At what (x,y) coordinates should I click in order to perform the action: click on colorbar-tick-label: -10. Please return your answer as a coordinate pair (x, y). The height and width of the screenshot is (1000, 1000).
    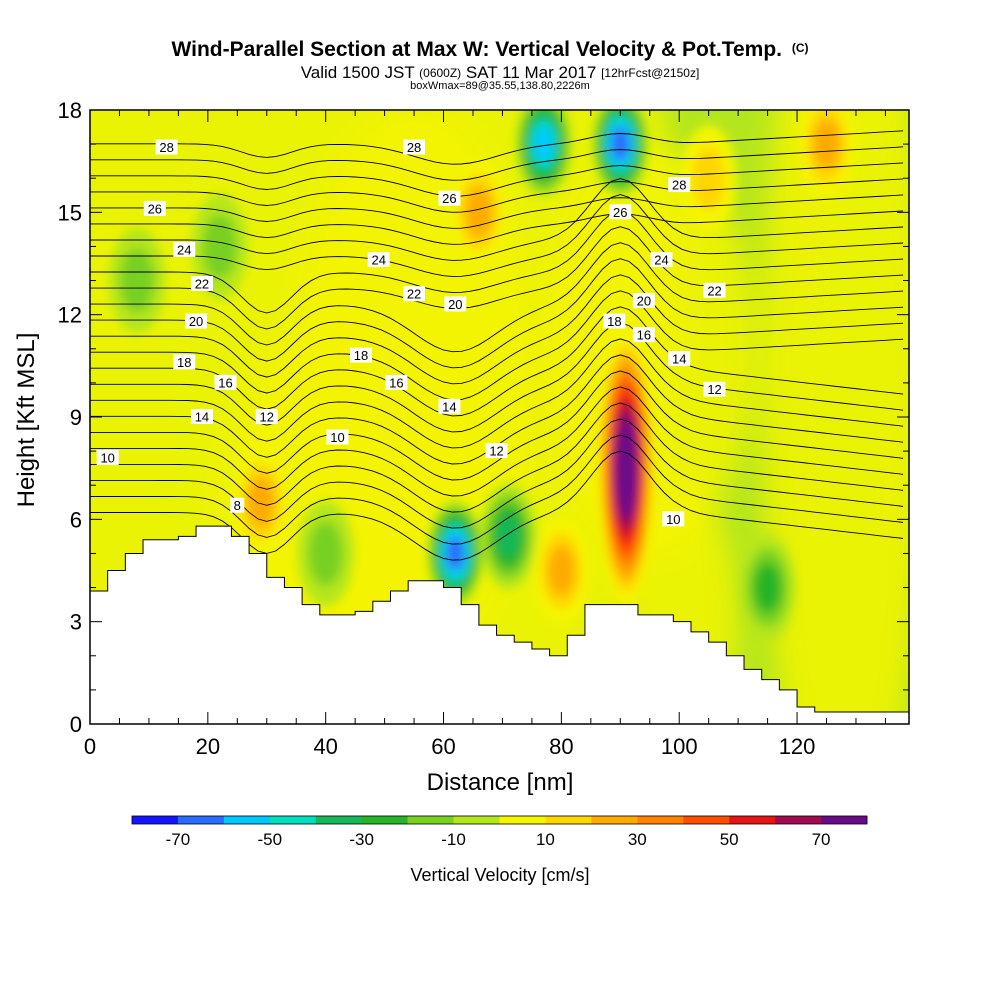
    Looking at the image, I should click on (453, 839).